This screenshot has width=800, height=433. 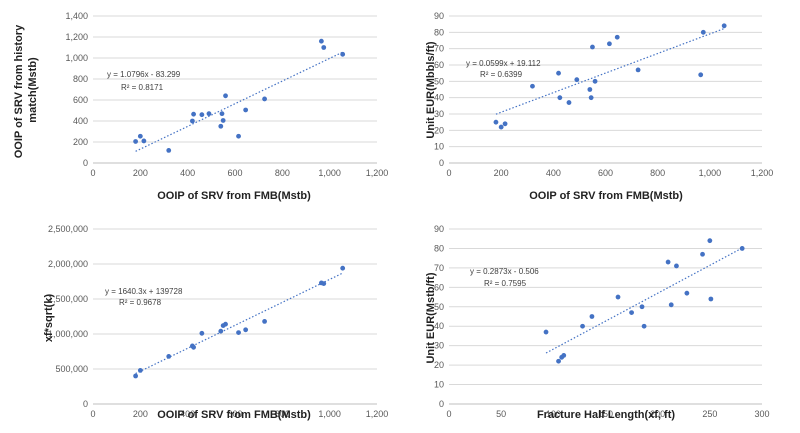 What do you see at coordinates (657, 414) in the screenshot?
I see `chart-3-x-tick-label: 200` at bounding box center [657, 414].